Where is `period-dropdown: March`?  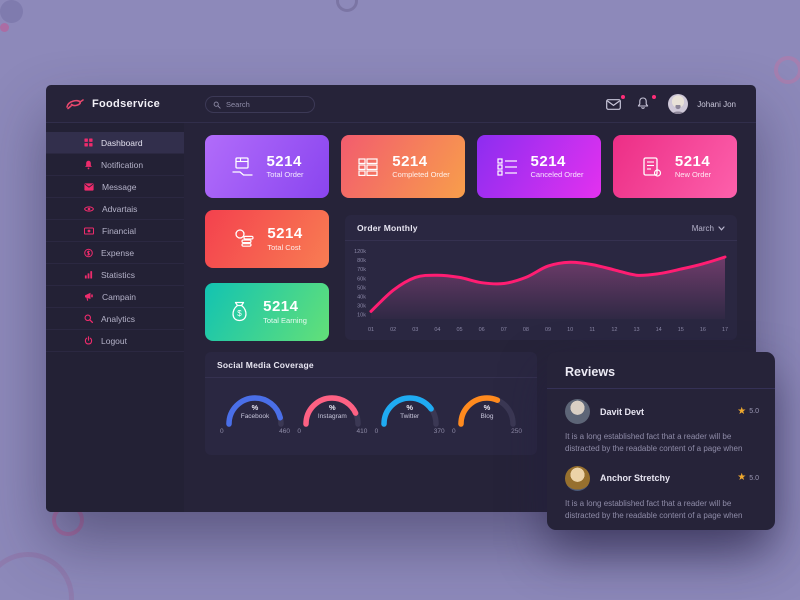 period-dropdown: March is located at coordinates (708, 228).